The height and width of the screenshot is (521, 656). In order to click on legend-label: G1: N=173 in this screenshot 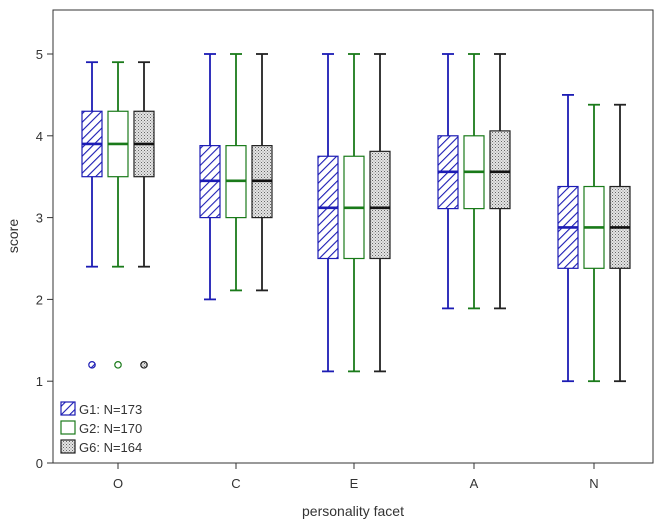, I will do `click(110, 409)`.